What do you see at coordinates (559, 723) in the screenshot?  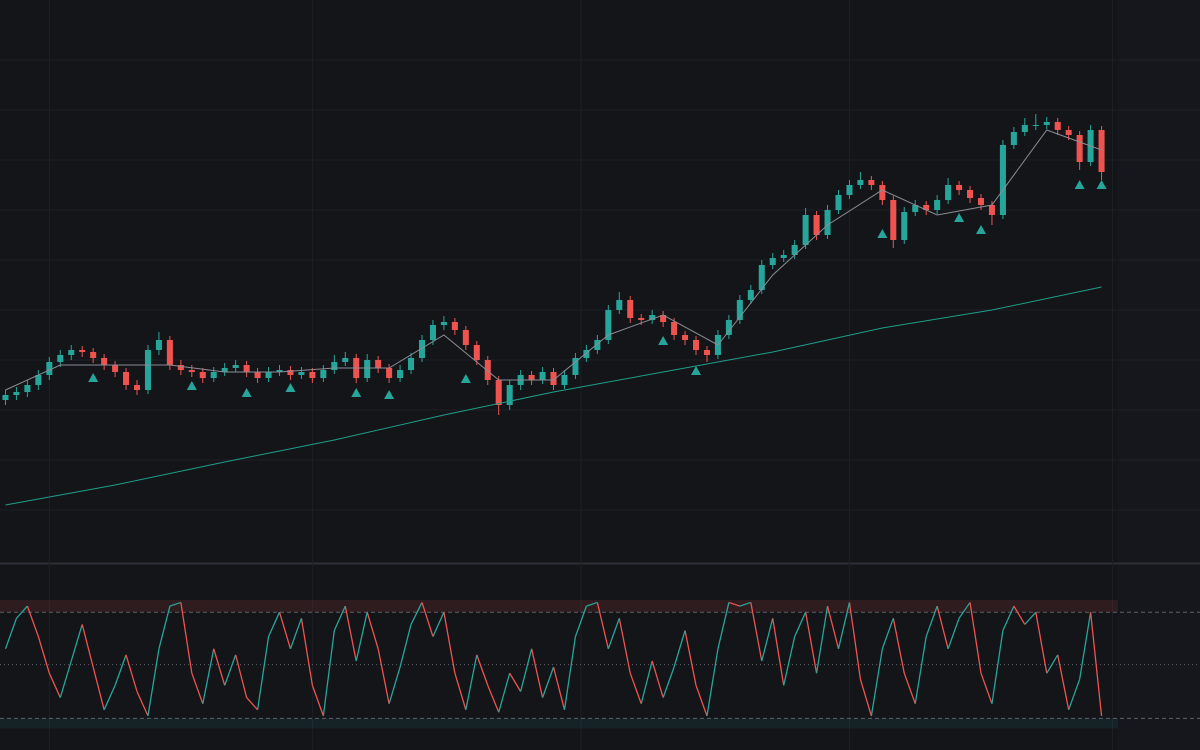 I see `oversold-zone` at bounding box center [559, 723].